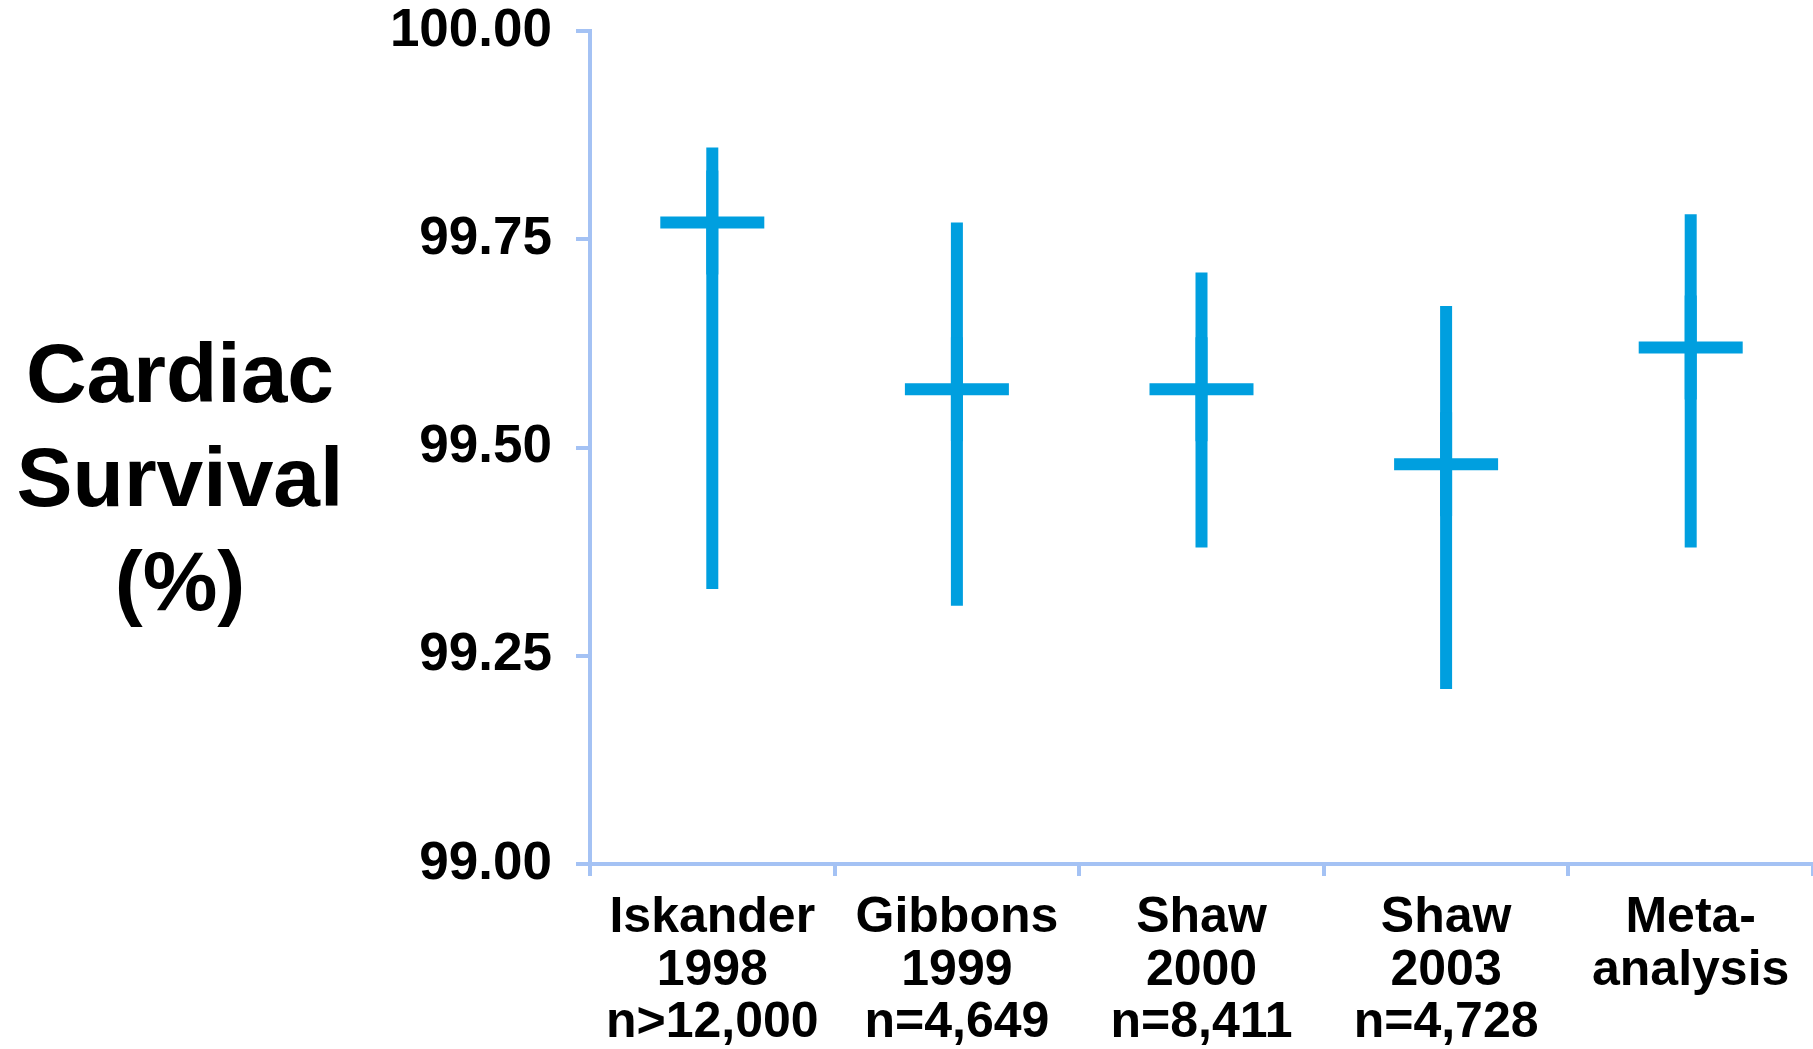  What do you see at coordinates (1201, 968) in the screenshot?
I see `x-tick-label: Shaw 2000 n=8,411` at bounding box center [1201, 968].